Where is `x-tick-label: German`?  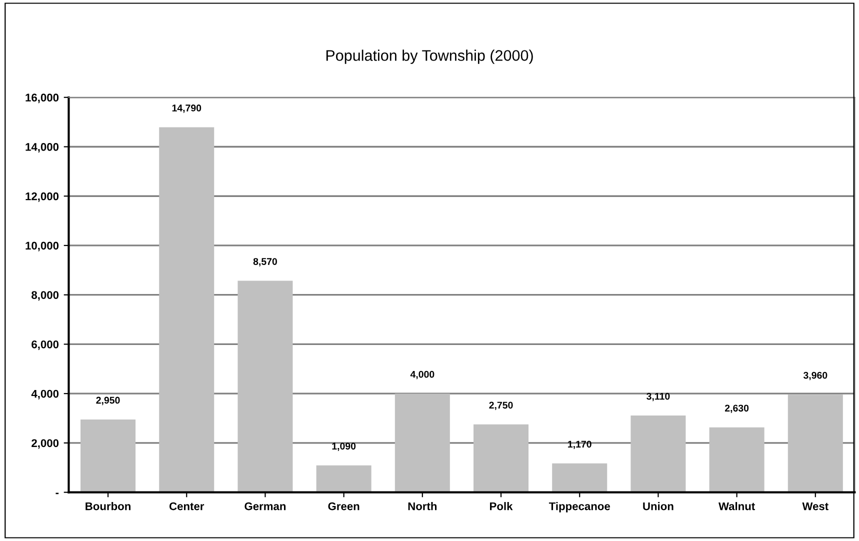
x-tick-label: German is located at coordinates (265, 506).